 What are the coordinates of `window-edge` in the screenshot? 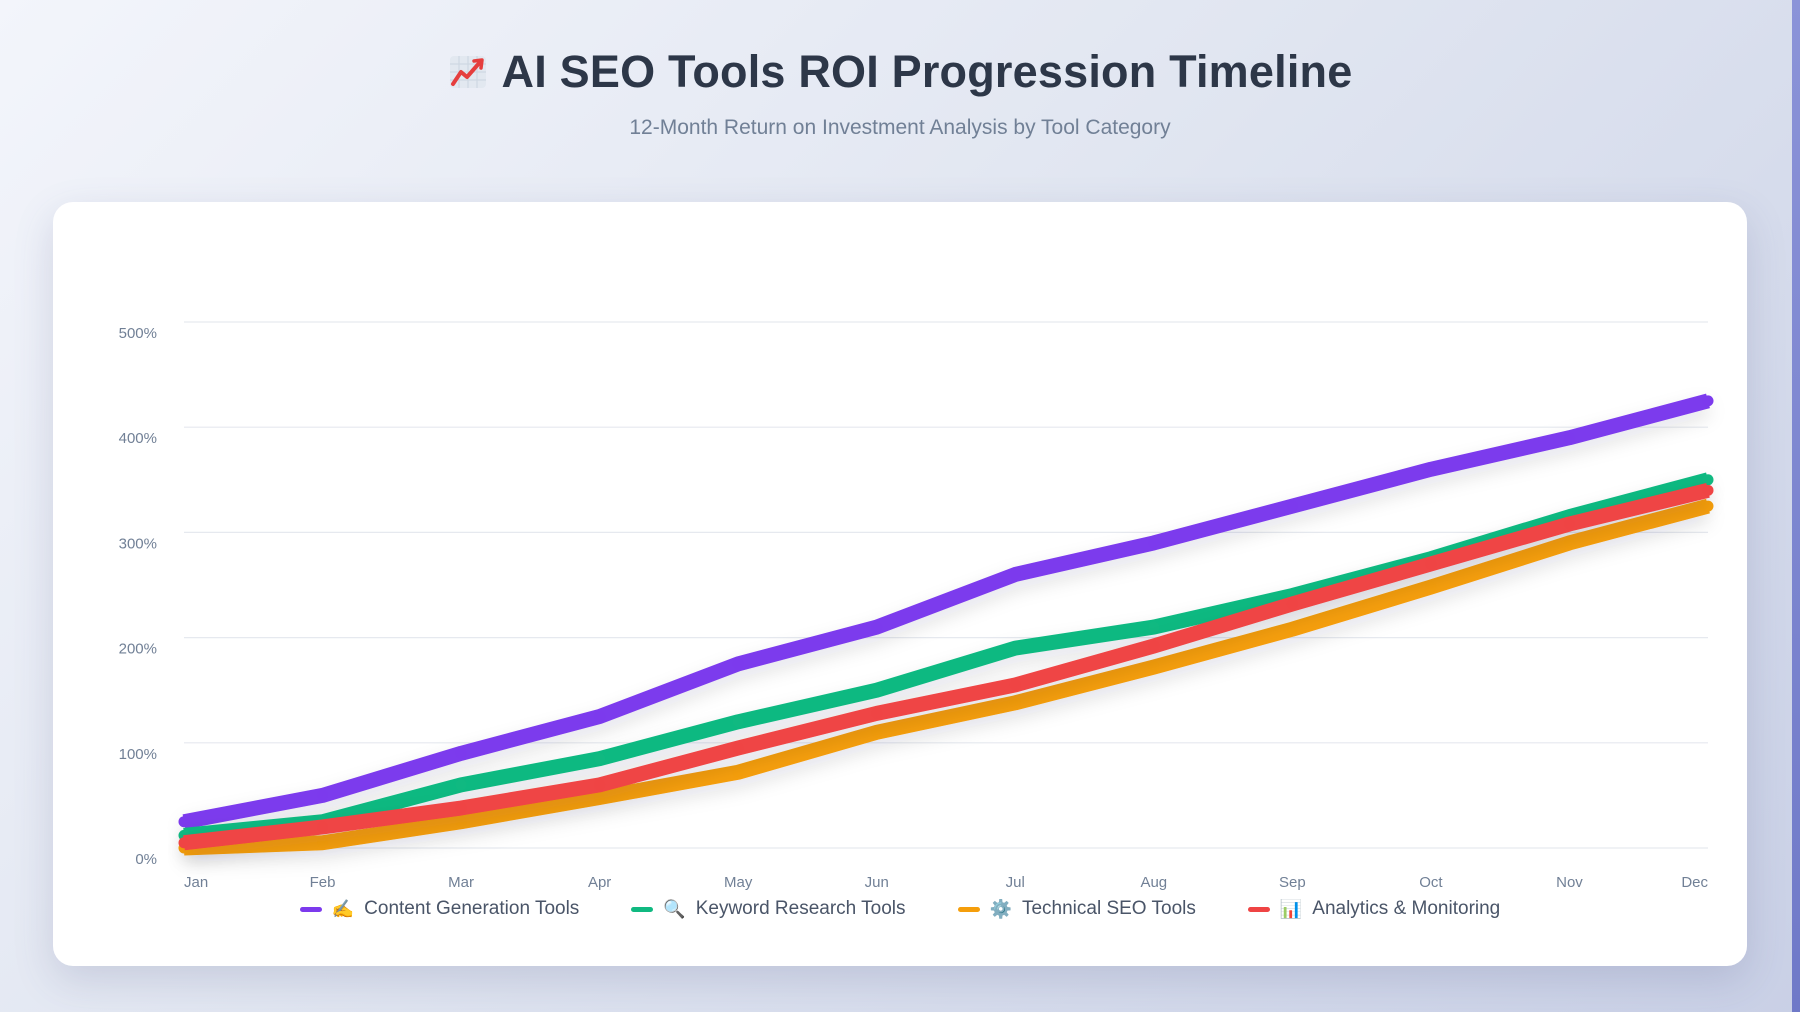 It's located at (1796, 506).